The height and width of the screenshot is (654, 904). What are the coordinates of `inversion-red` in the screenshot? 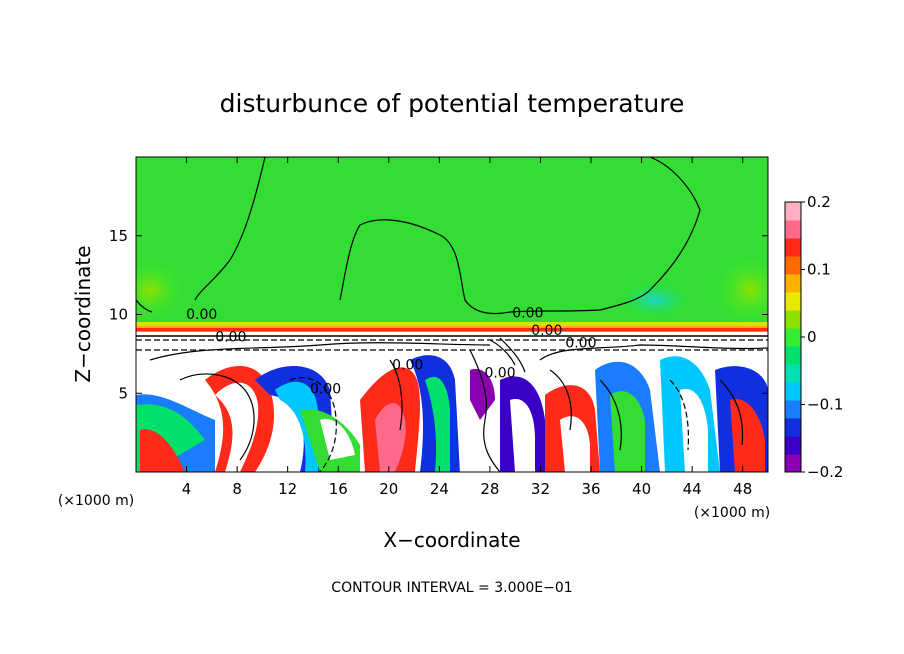 It's located at (452, 329).